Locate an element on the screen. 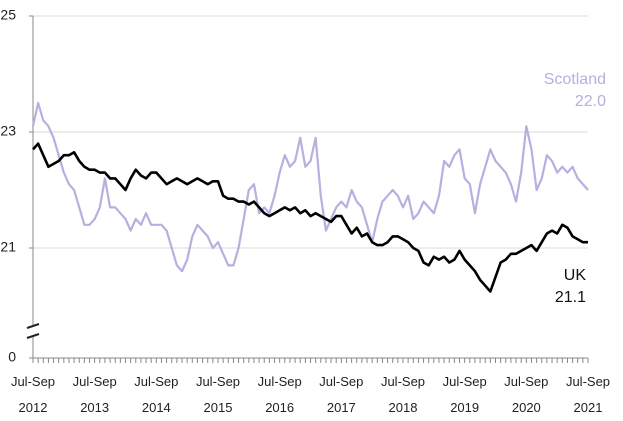 Image resolution: width=623 pixels, height=421 pixels. x-tick-label: Jul-Sep 2017 is located at coordinates (341, 394).